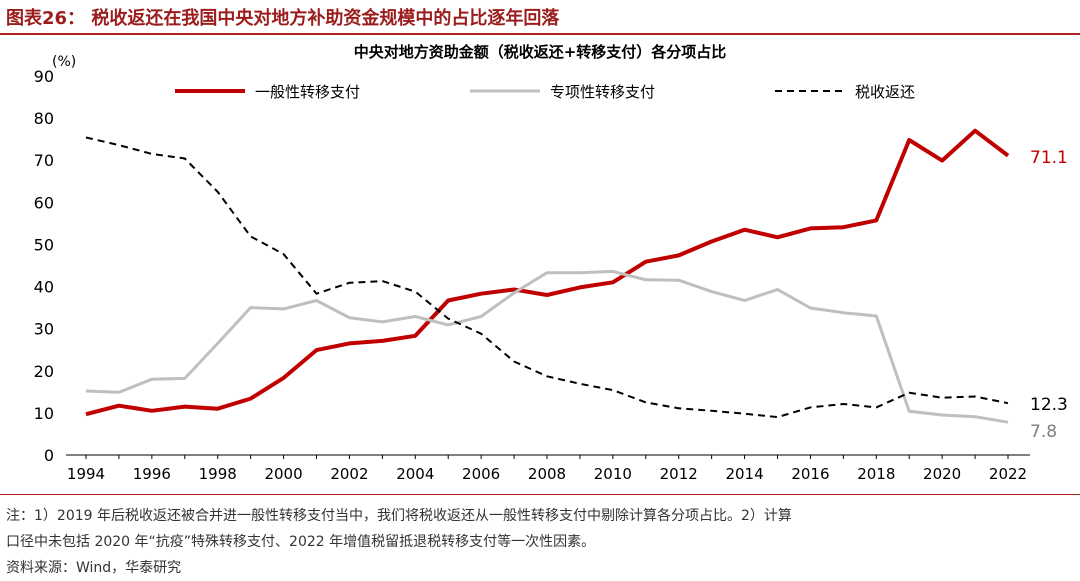 The image size is (1080, 581). What do you see at coordinates (744, 474) in the screenshot?
I see `x-tick-label: 2014` at bounding box center [744, 474].